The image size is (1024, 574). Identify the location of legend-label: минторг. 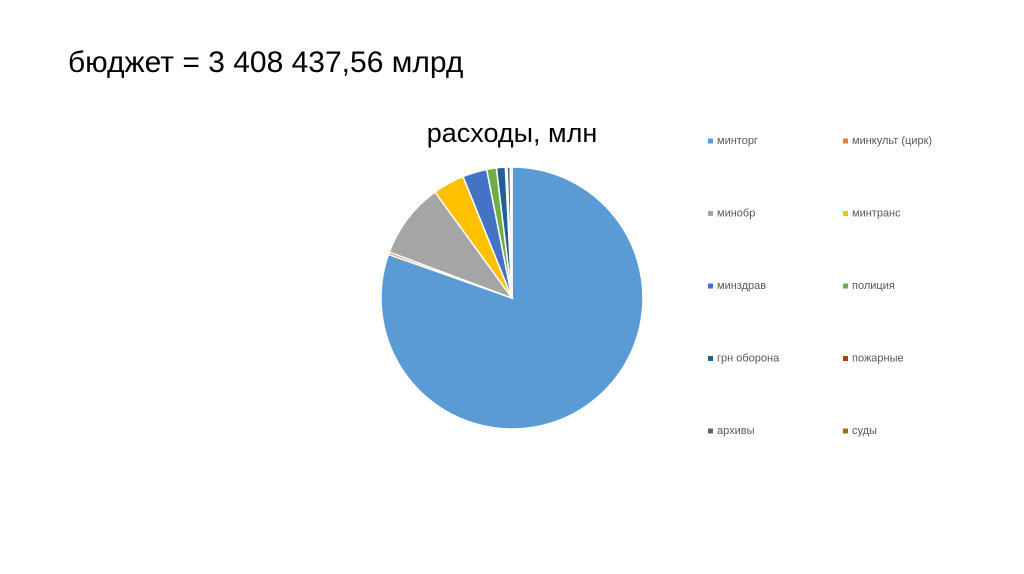
(737, 141).